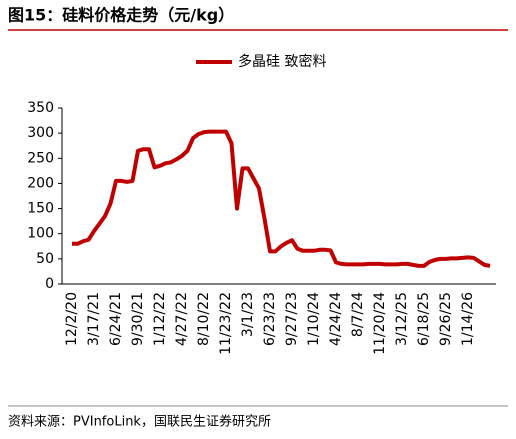 The image size is (516, 439). I want to click on x-tick-label: 6/18/25, so click(424, 319).